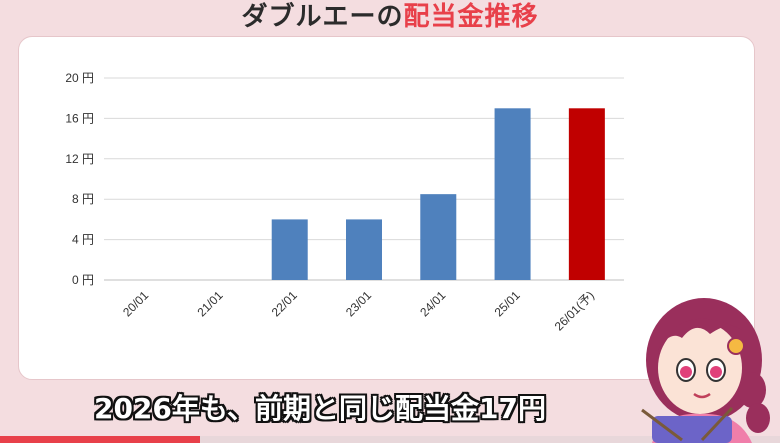 This screenshot has height=443, width=780. I want to click on forecast-bar, so click(586, 194).